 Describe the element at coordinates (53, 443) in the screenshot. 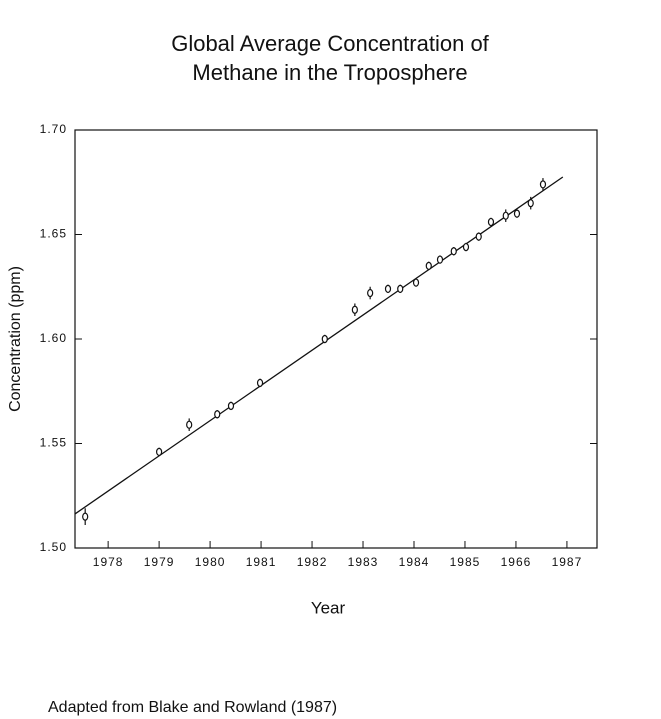

I see `y-tick-label: 1.55` at that location.